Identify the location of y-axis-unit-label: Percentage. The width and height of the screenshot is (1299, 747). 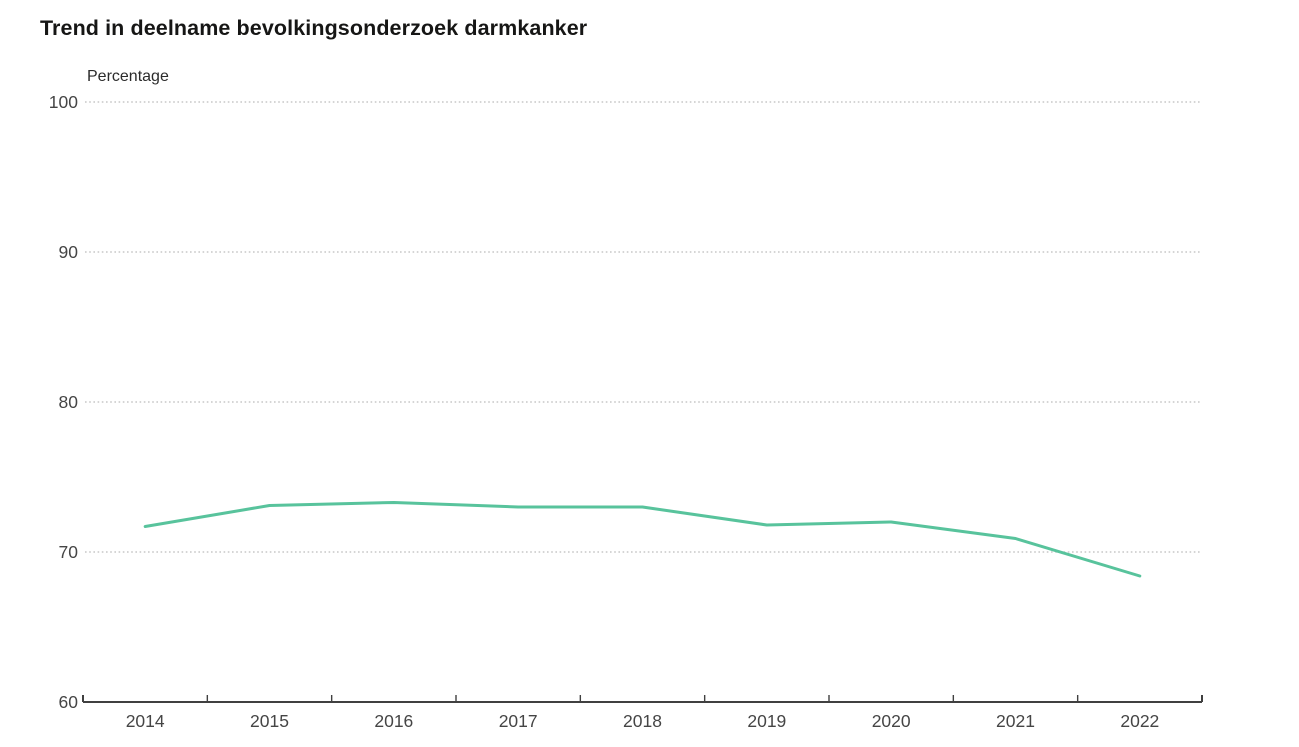
(128, 76).